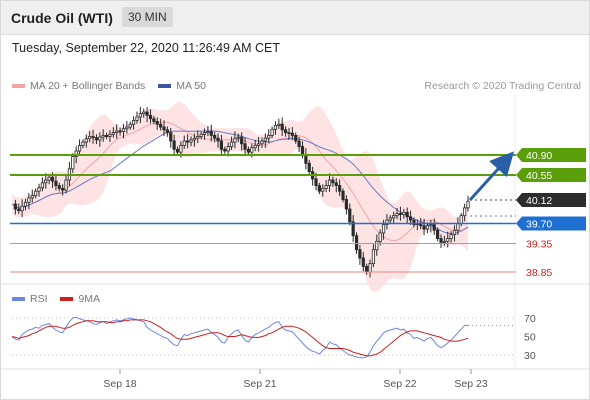  I want to click on level-label-40.90: 40.90, so click(539, 156).